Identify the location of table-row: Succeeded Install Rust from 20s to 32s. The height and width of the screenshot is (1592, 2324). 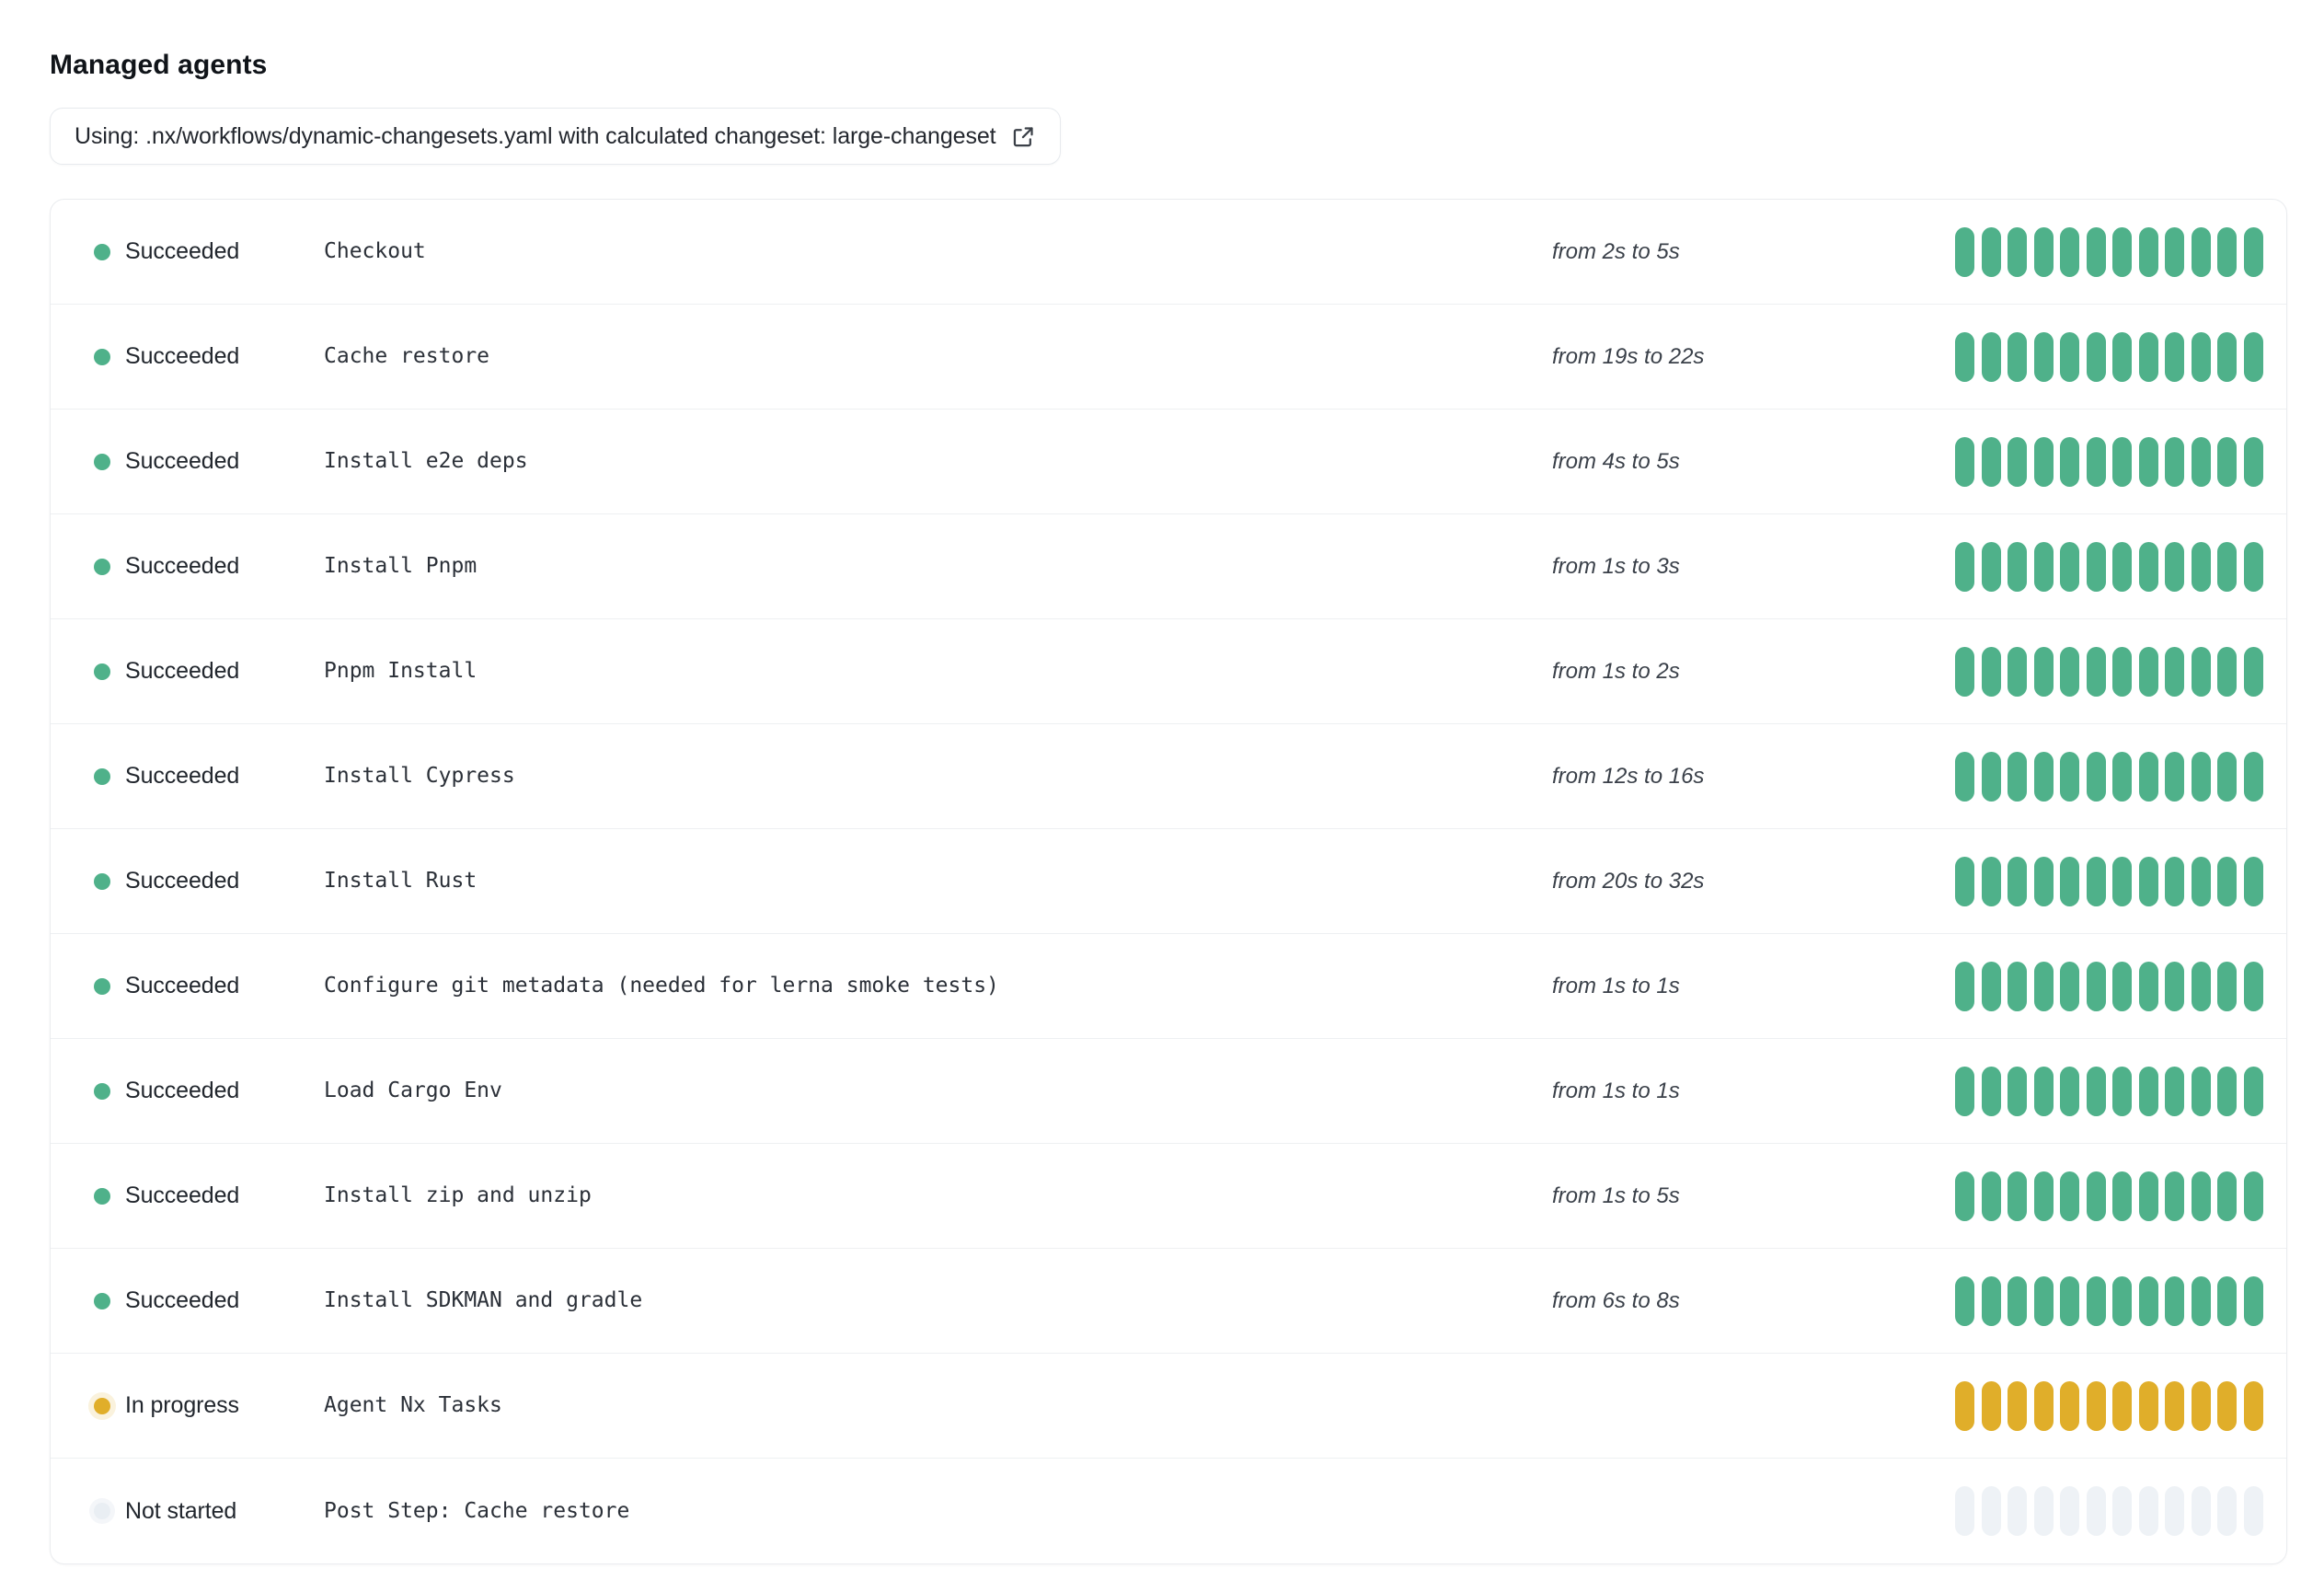
(1168, 881).